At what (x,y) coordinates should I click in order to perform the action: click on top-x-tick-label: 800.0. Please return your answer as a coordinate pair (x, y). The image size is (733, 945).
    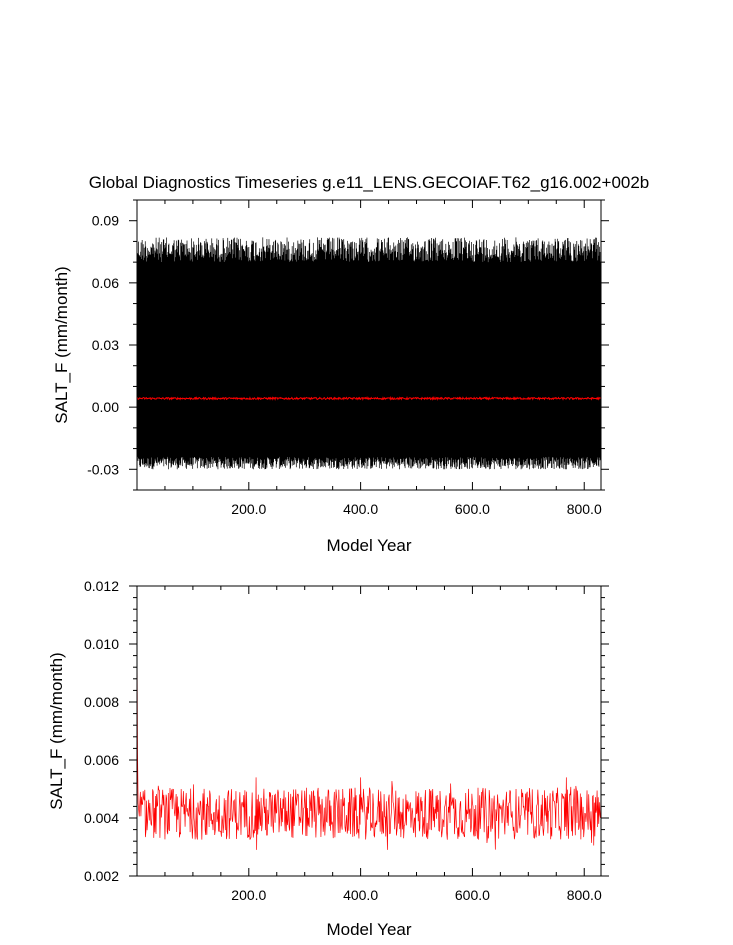
    Looking at the image, I should click on (584, 509).